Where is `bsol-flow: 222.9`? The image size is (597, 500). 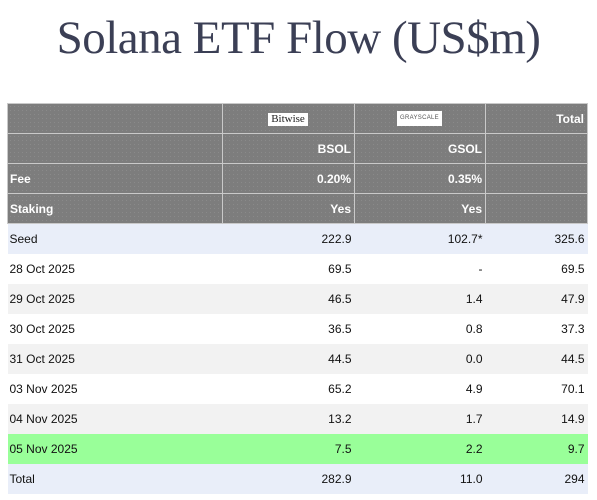
bsol-flow: 222.9 is located at coordinates (288, 238).